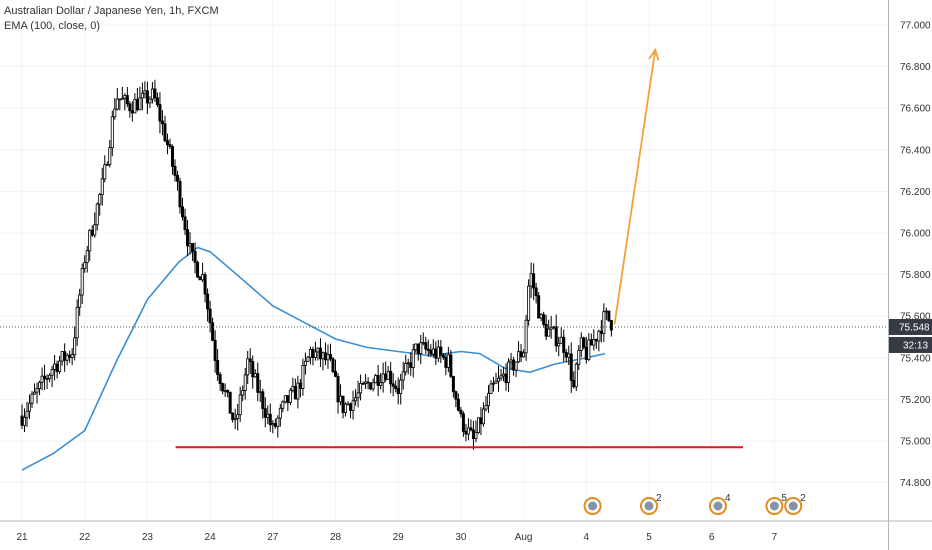 This screenshot has width=932, height=550. I want to click on y-tick-label: 74.800, so click(915, 483).